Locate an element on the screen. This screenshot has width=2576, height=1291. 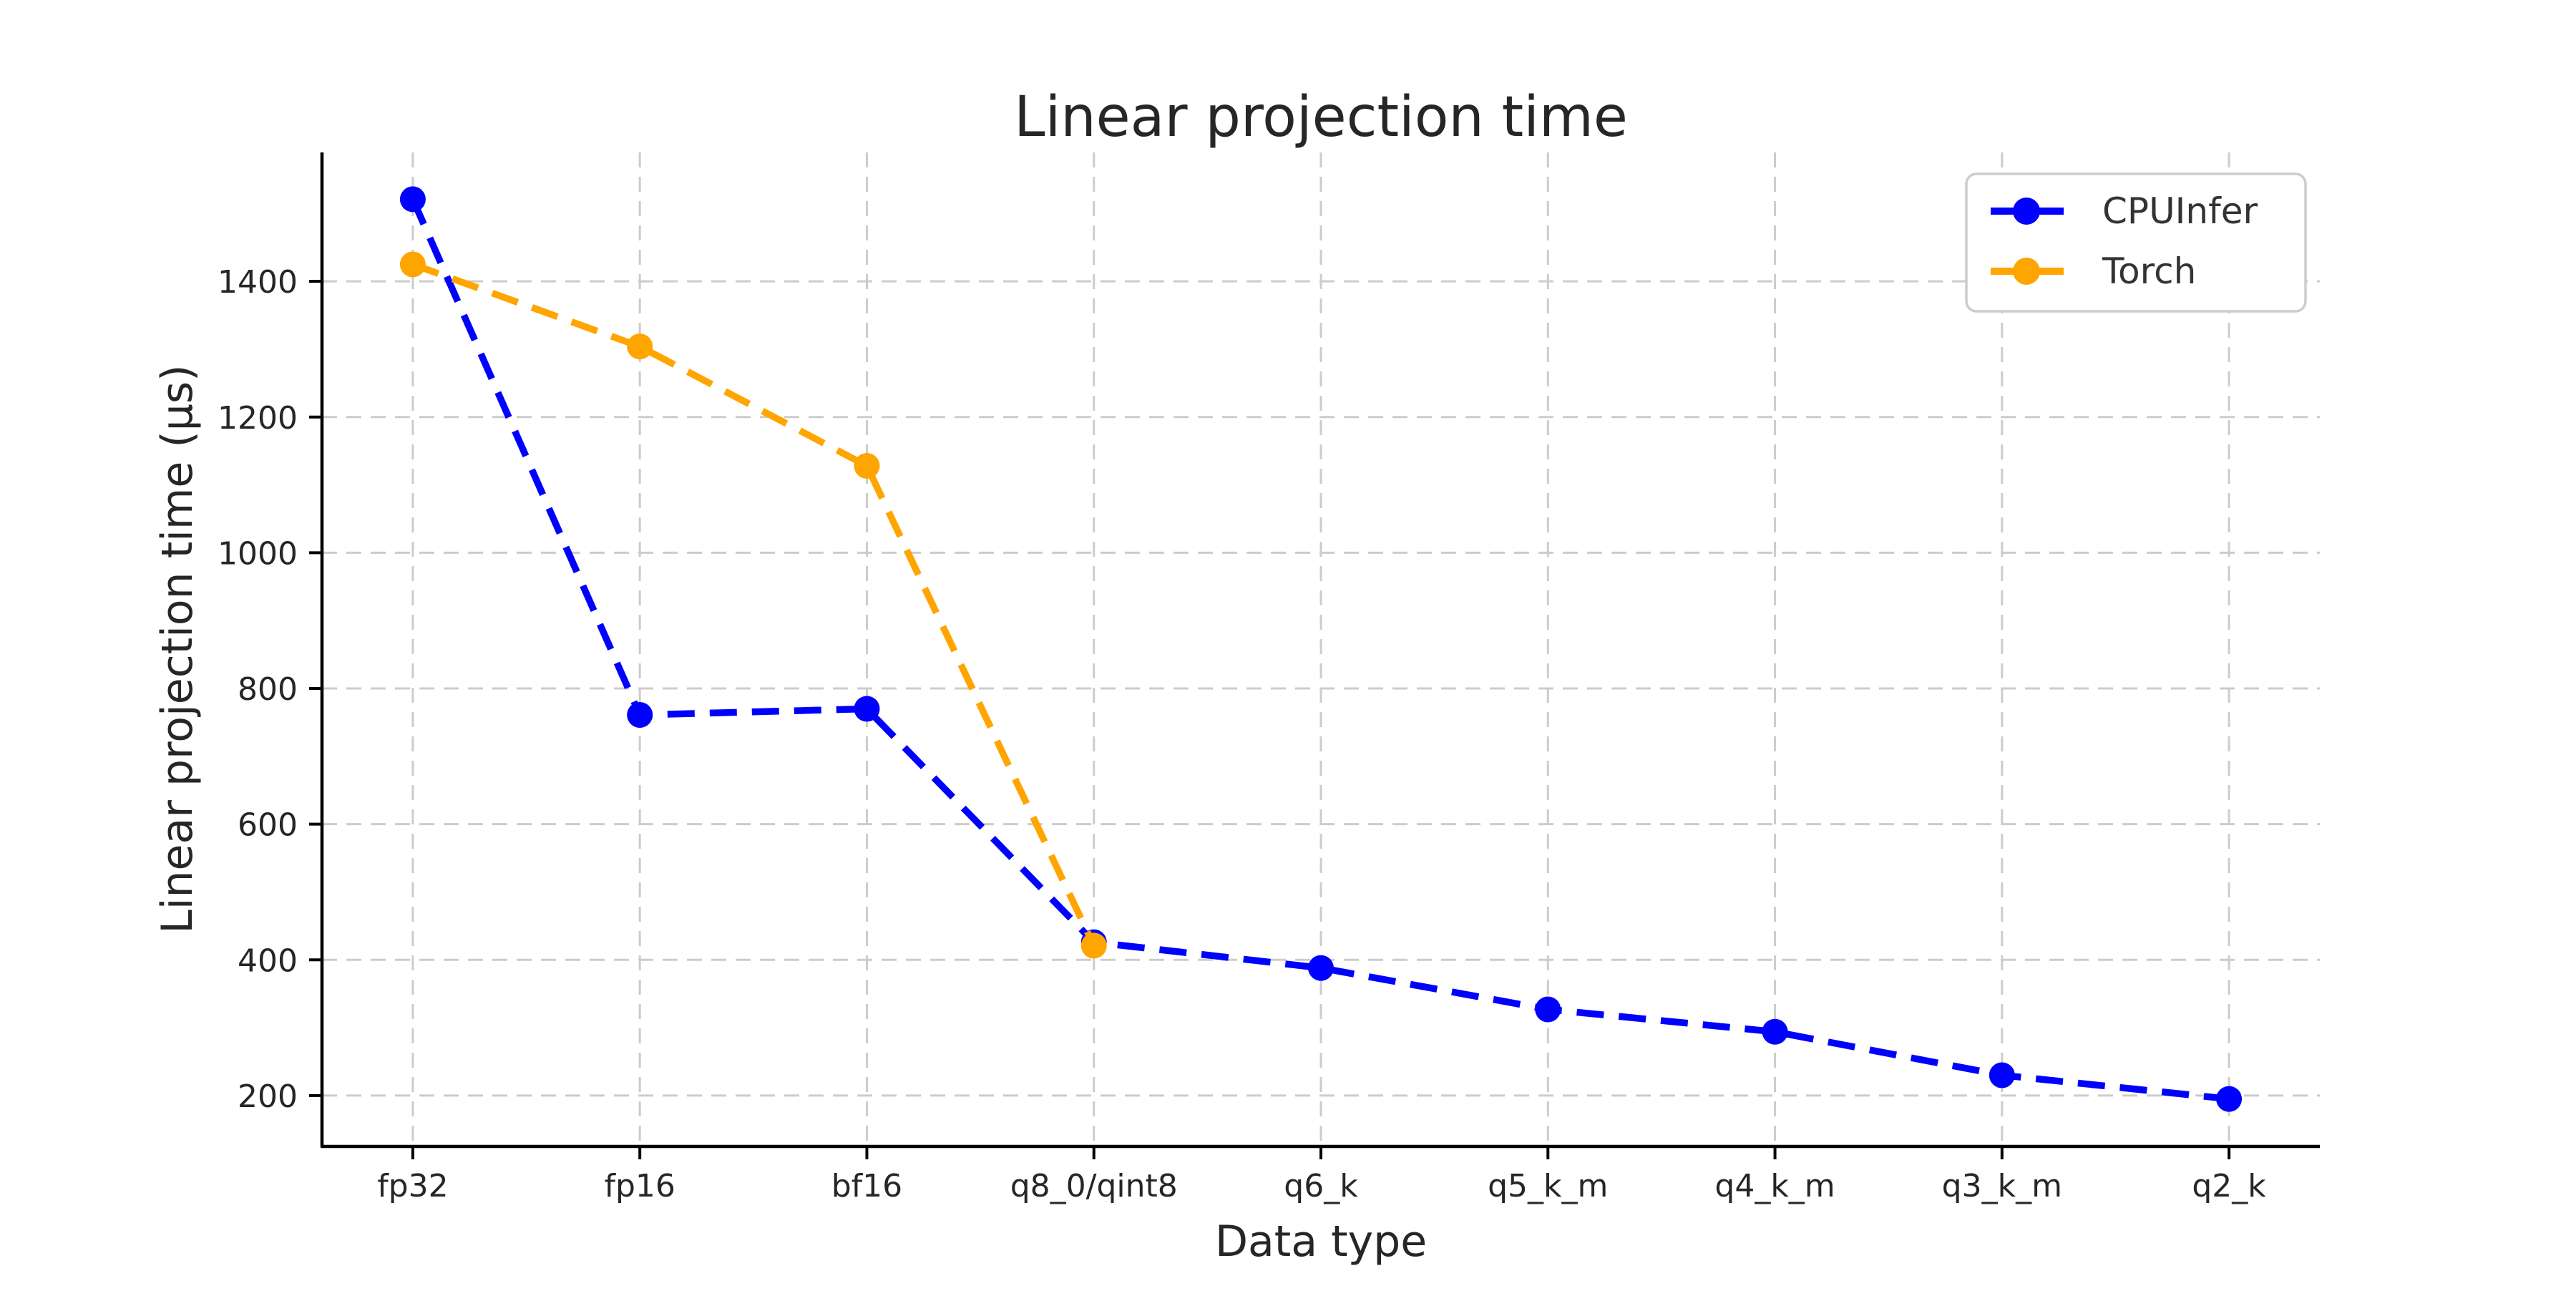
series-line-torch is located at coordinates (754, 603).